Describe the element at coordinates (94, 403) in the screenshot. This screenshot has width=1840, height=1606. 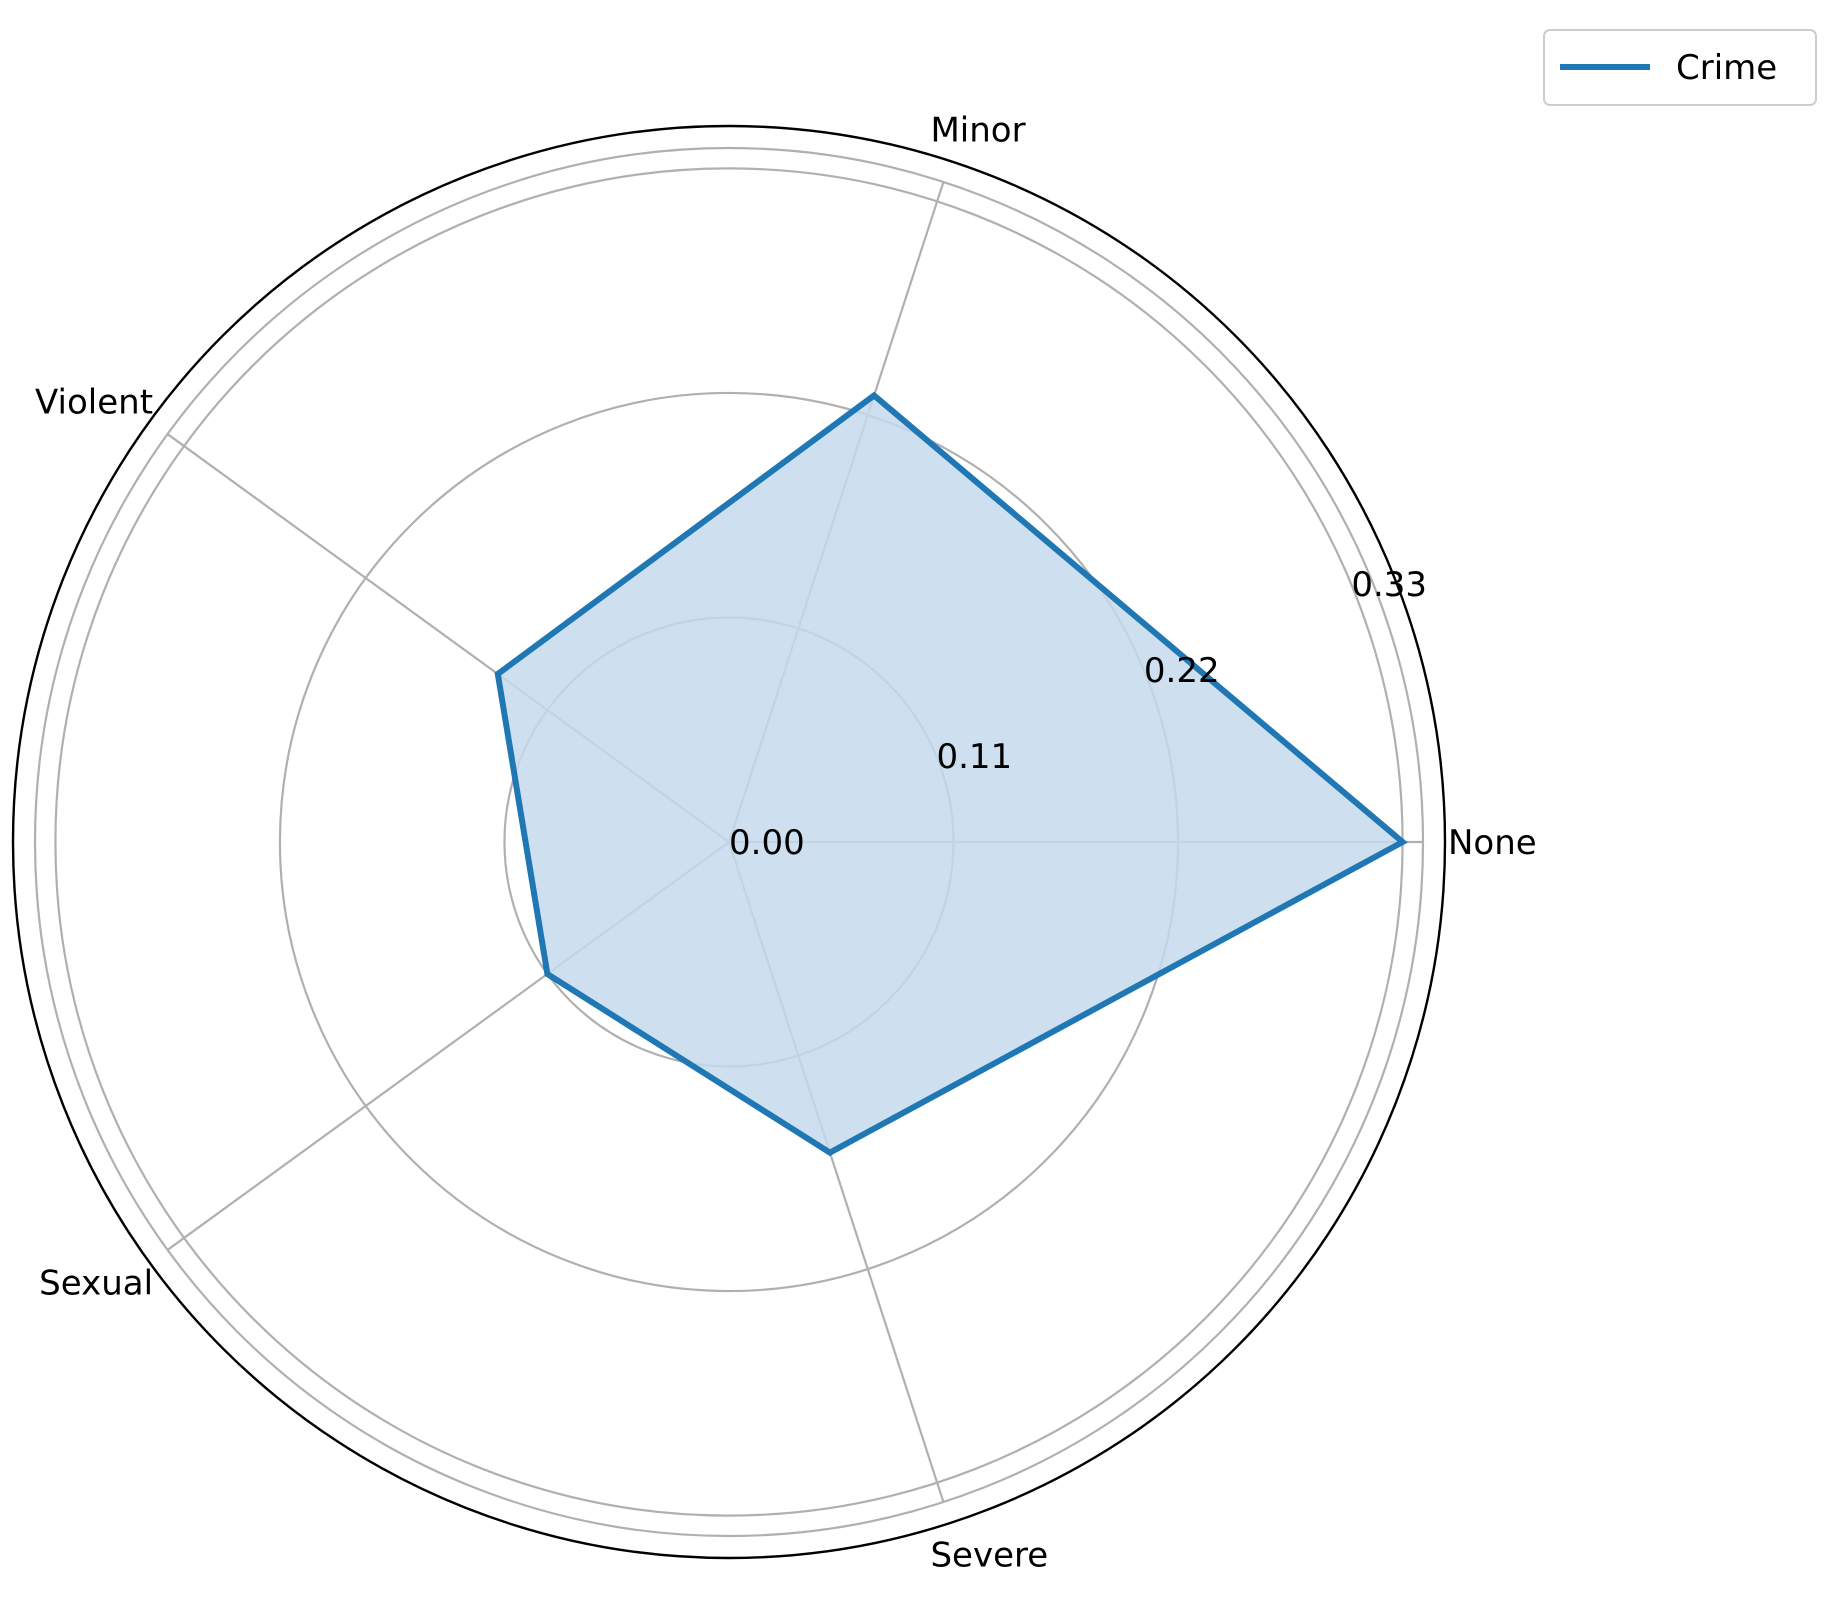
I see `category-label-violent: Violent` at that location.